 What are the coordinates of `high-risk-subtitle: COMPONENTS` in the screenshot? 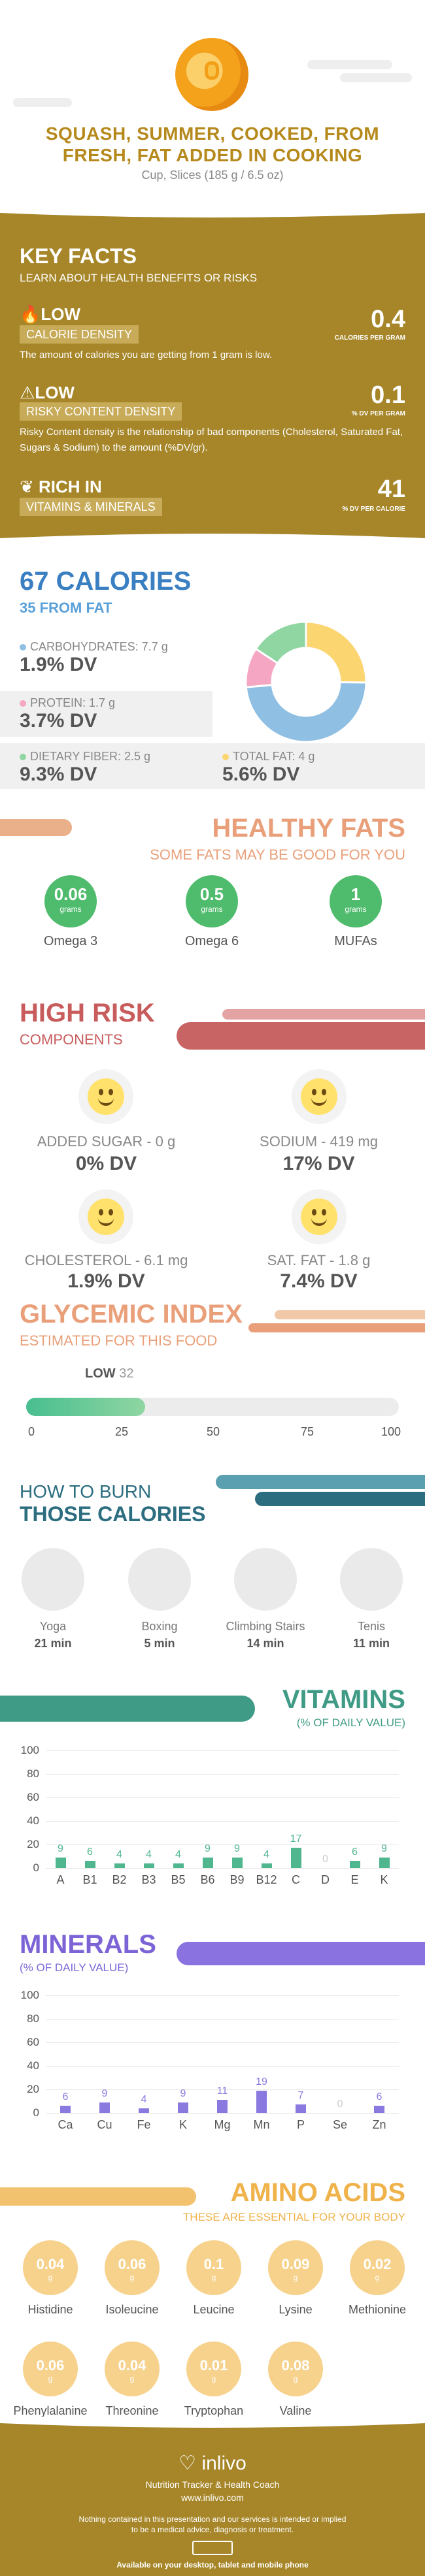 It's located at (71, 1039).